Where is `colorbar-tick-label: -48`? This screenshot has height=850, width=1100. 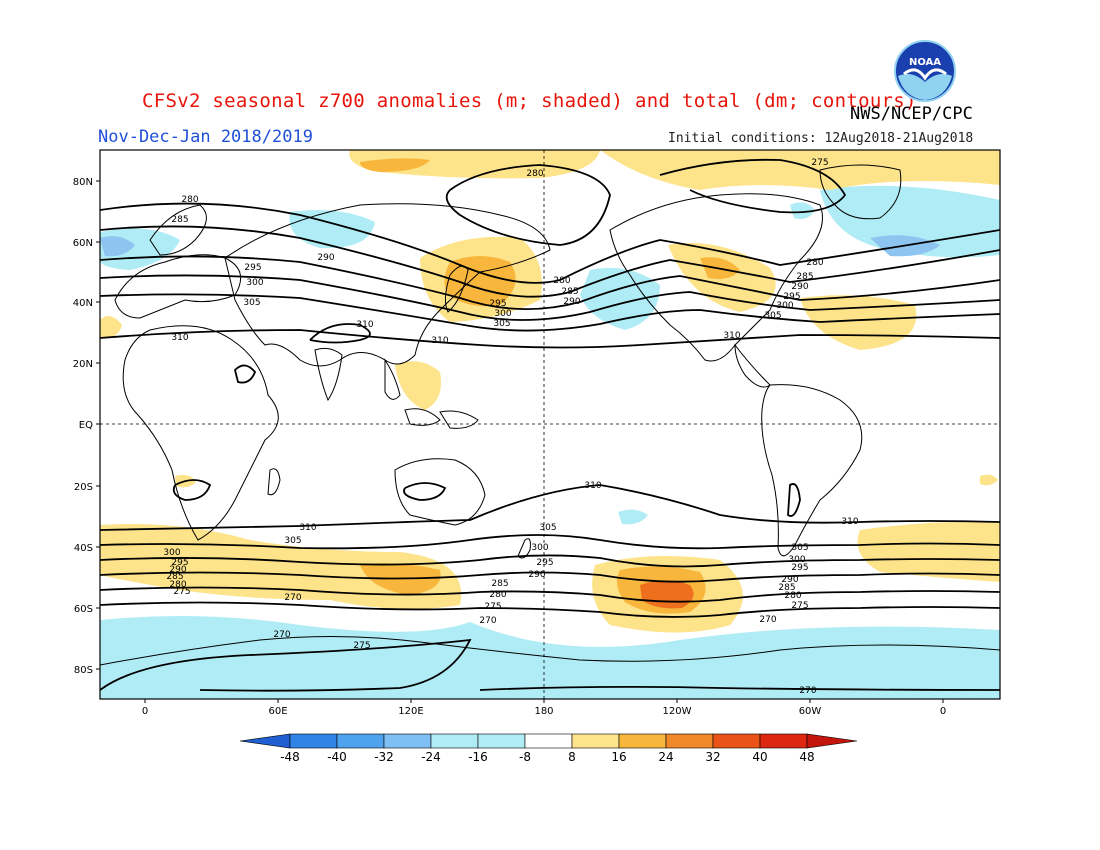
colorbar-tick-label: -48 is located at coordinates (290, 757).